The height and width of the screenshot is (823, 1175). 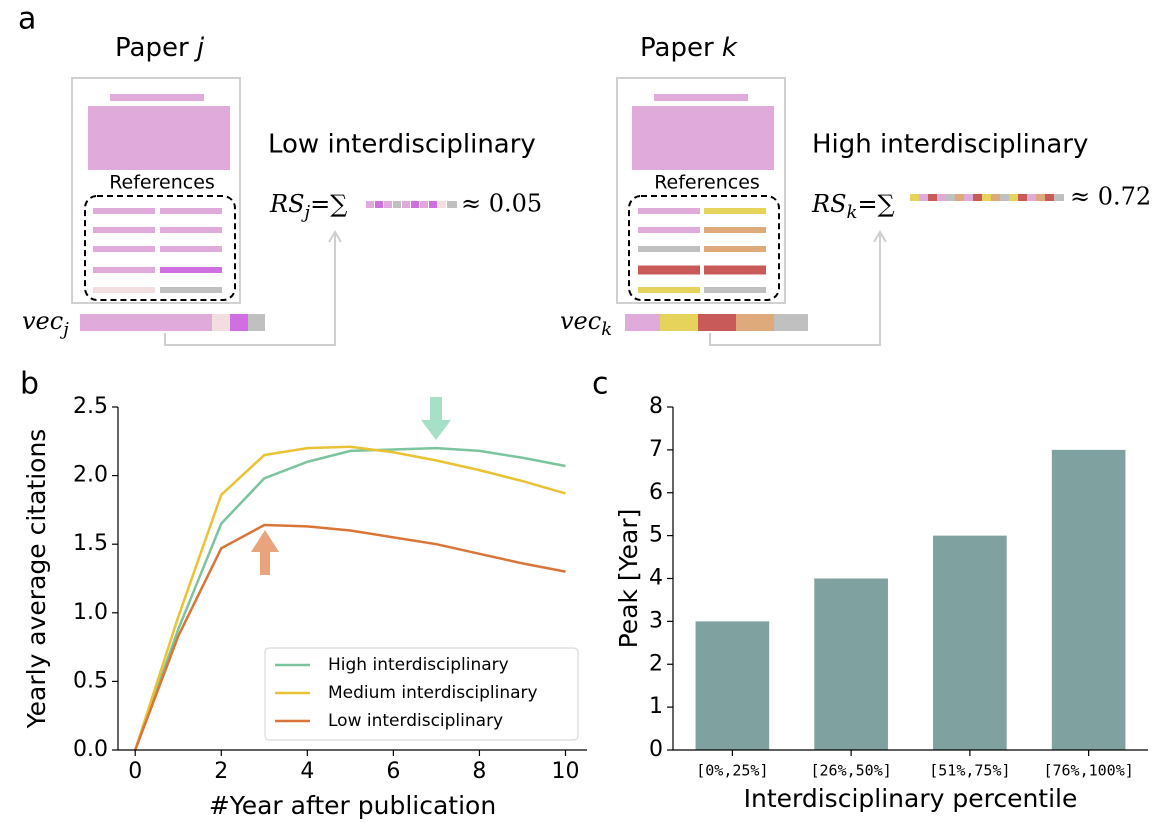 I want to click on peak-arrow-low, so click(x=265, y=552).